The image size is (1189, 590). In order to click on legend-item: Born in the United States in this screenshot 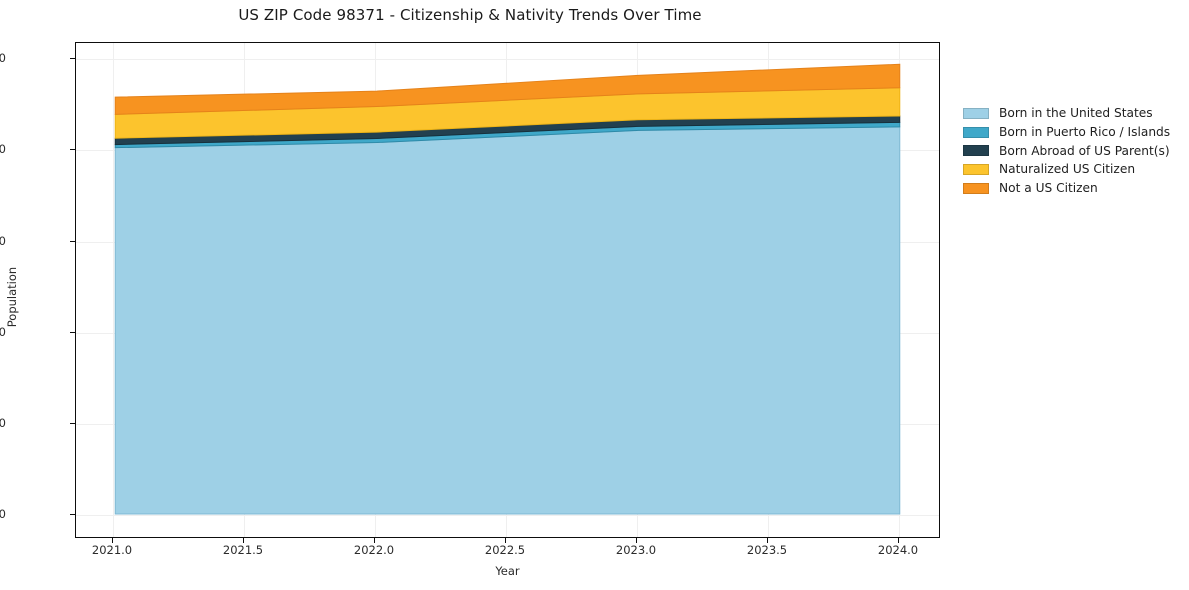, I will do `click(1074, 113)`.